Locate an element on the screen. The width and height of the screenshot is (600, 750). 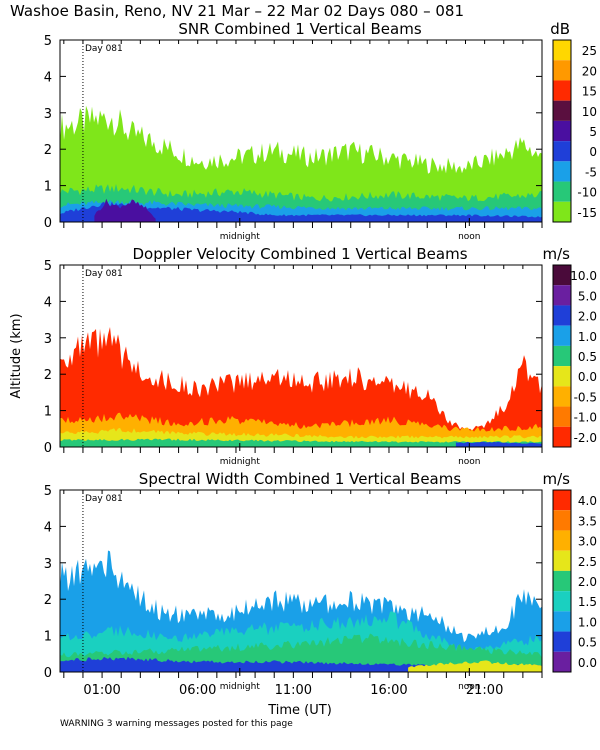
width-colorbar-label: 3.5 is located at coordinates (587, 521).